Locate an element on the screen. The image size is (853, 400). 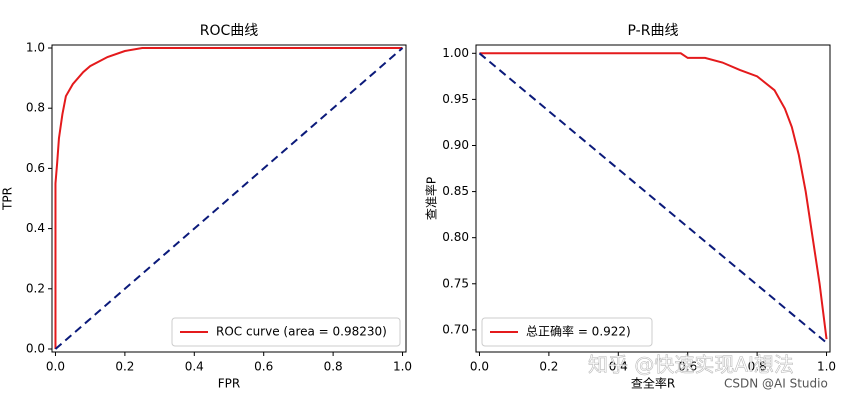
y-tick-label: 0.90 is located at coordinates (455, 145).